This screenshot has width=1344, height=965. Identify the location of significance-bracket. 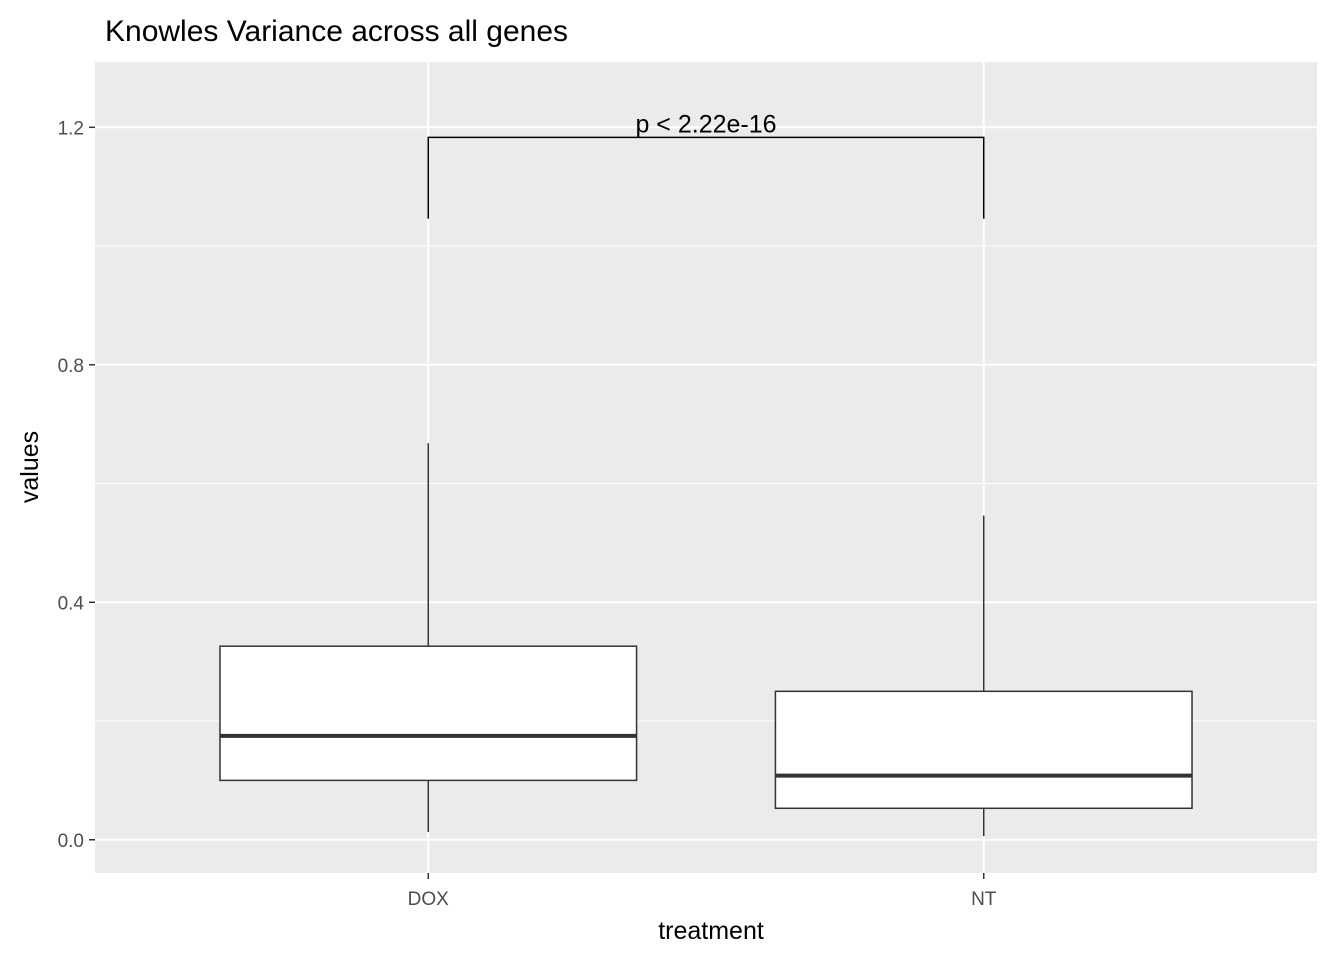
(706, 177).